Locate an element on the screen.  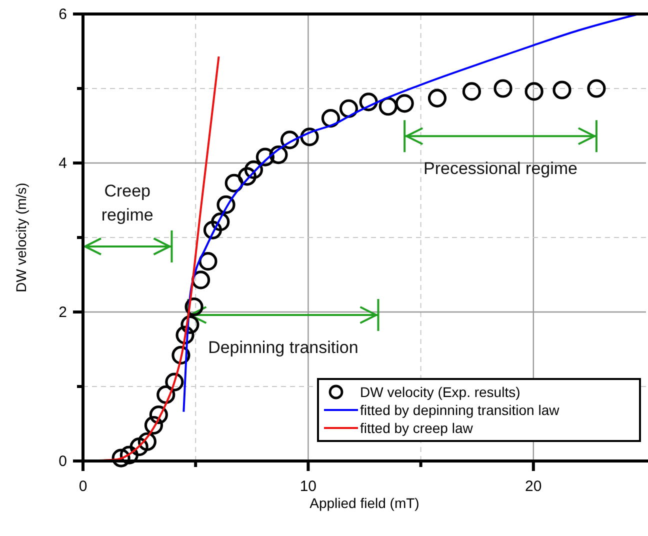
x-tick-label: 20 is located at coordinates (533, 486).